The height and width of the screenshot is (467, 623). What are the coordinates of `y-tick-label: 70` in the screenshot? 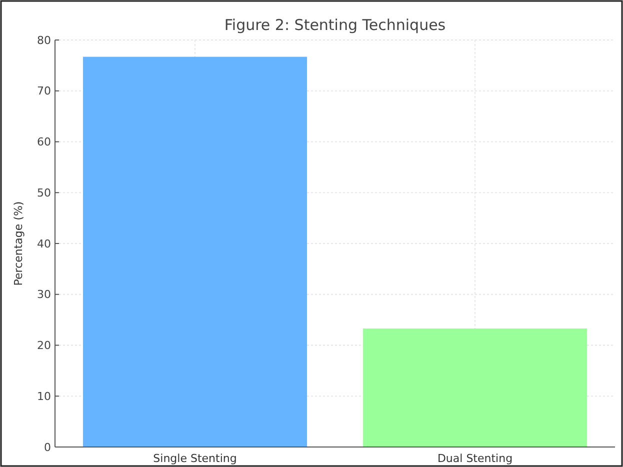 It's located at (44, 91).